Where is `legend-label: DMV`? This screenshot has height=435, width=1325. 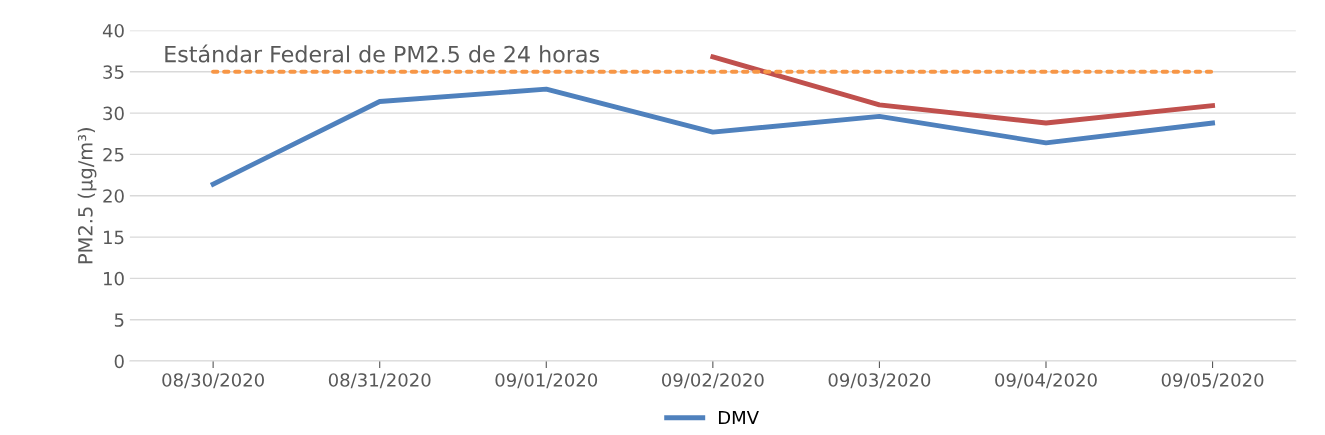 legend-label: DMV is located at coordinates (738, 417).